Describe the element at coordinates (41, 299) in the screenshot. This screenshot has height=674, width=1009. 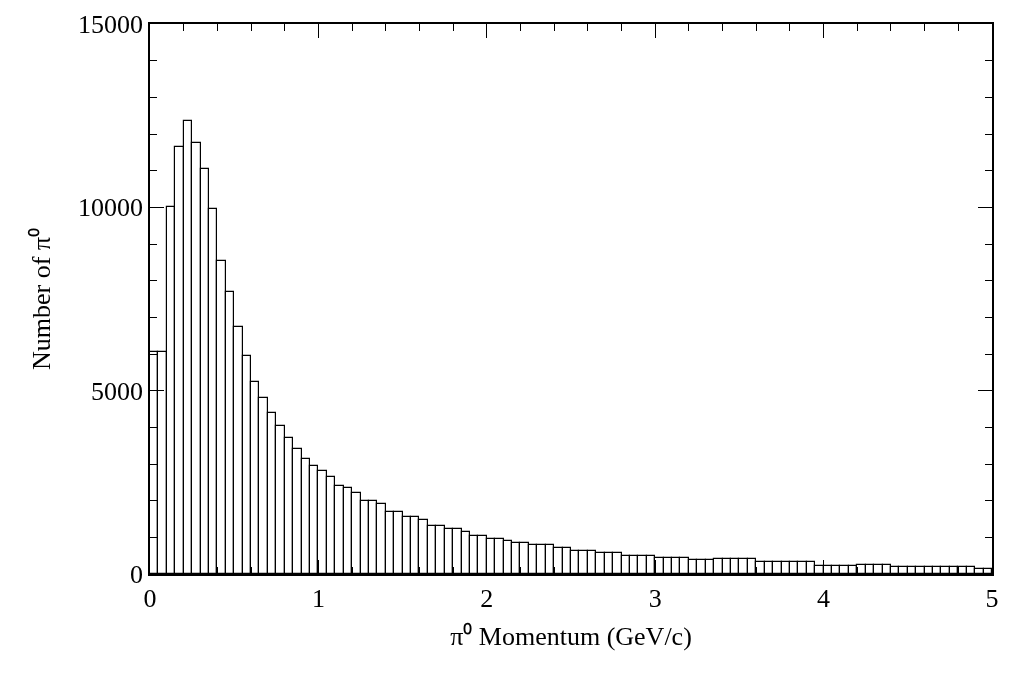
I see `y-axis-title: Number of π⁰` at that location.